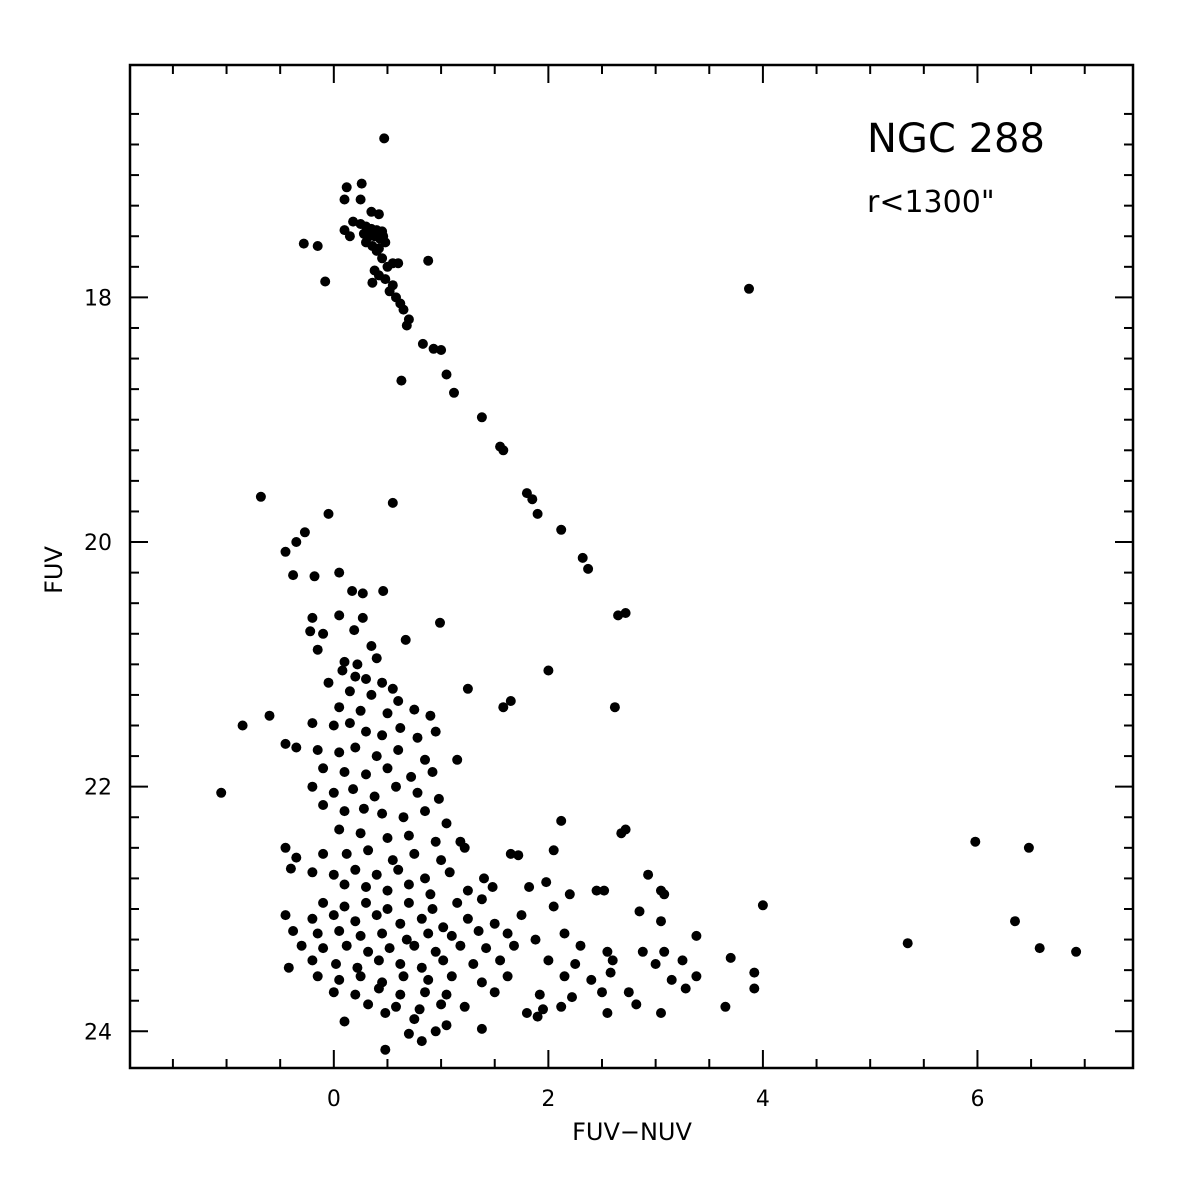 The image size is (1196, 1196). What do you see at coordinates (977, 1099) in the screenshot?
I see `x-tick-label: 6` at bounding box center [977, 1099].